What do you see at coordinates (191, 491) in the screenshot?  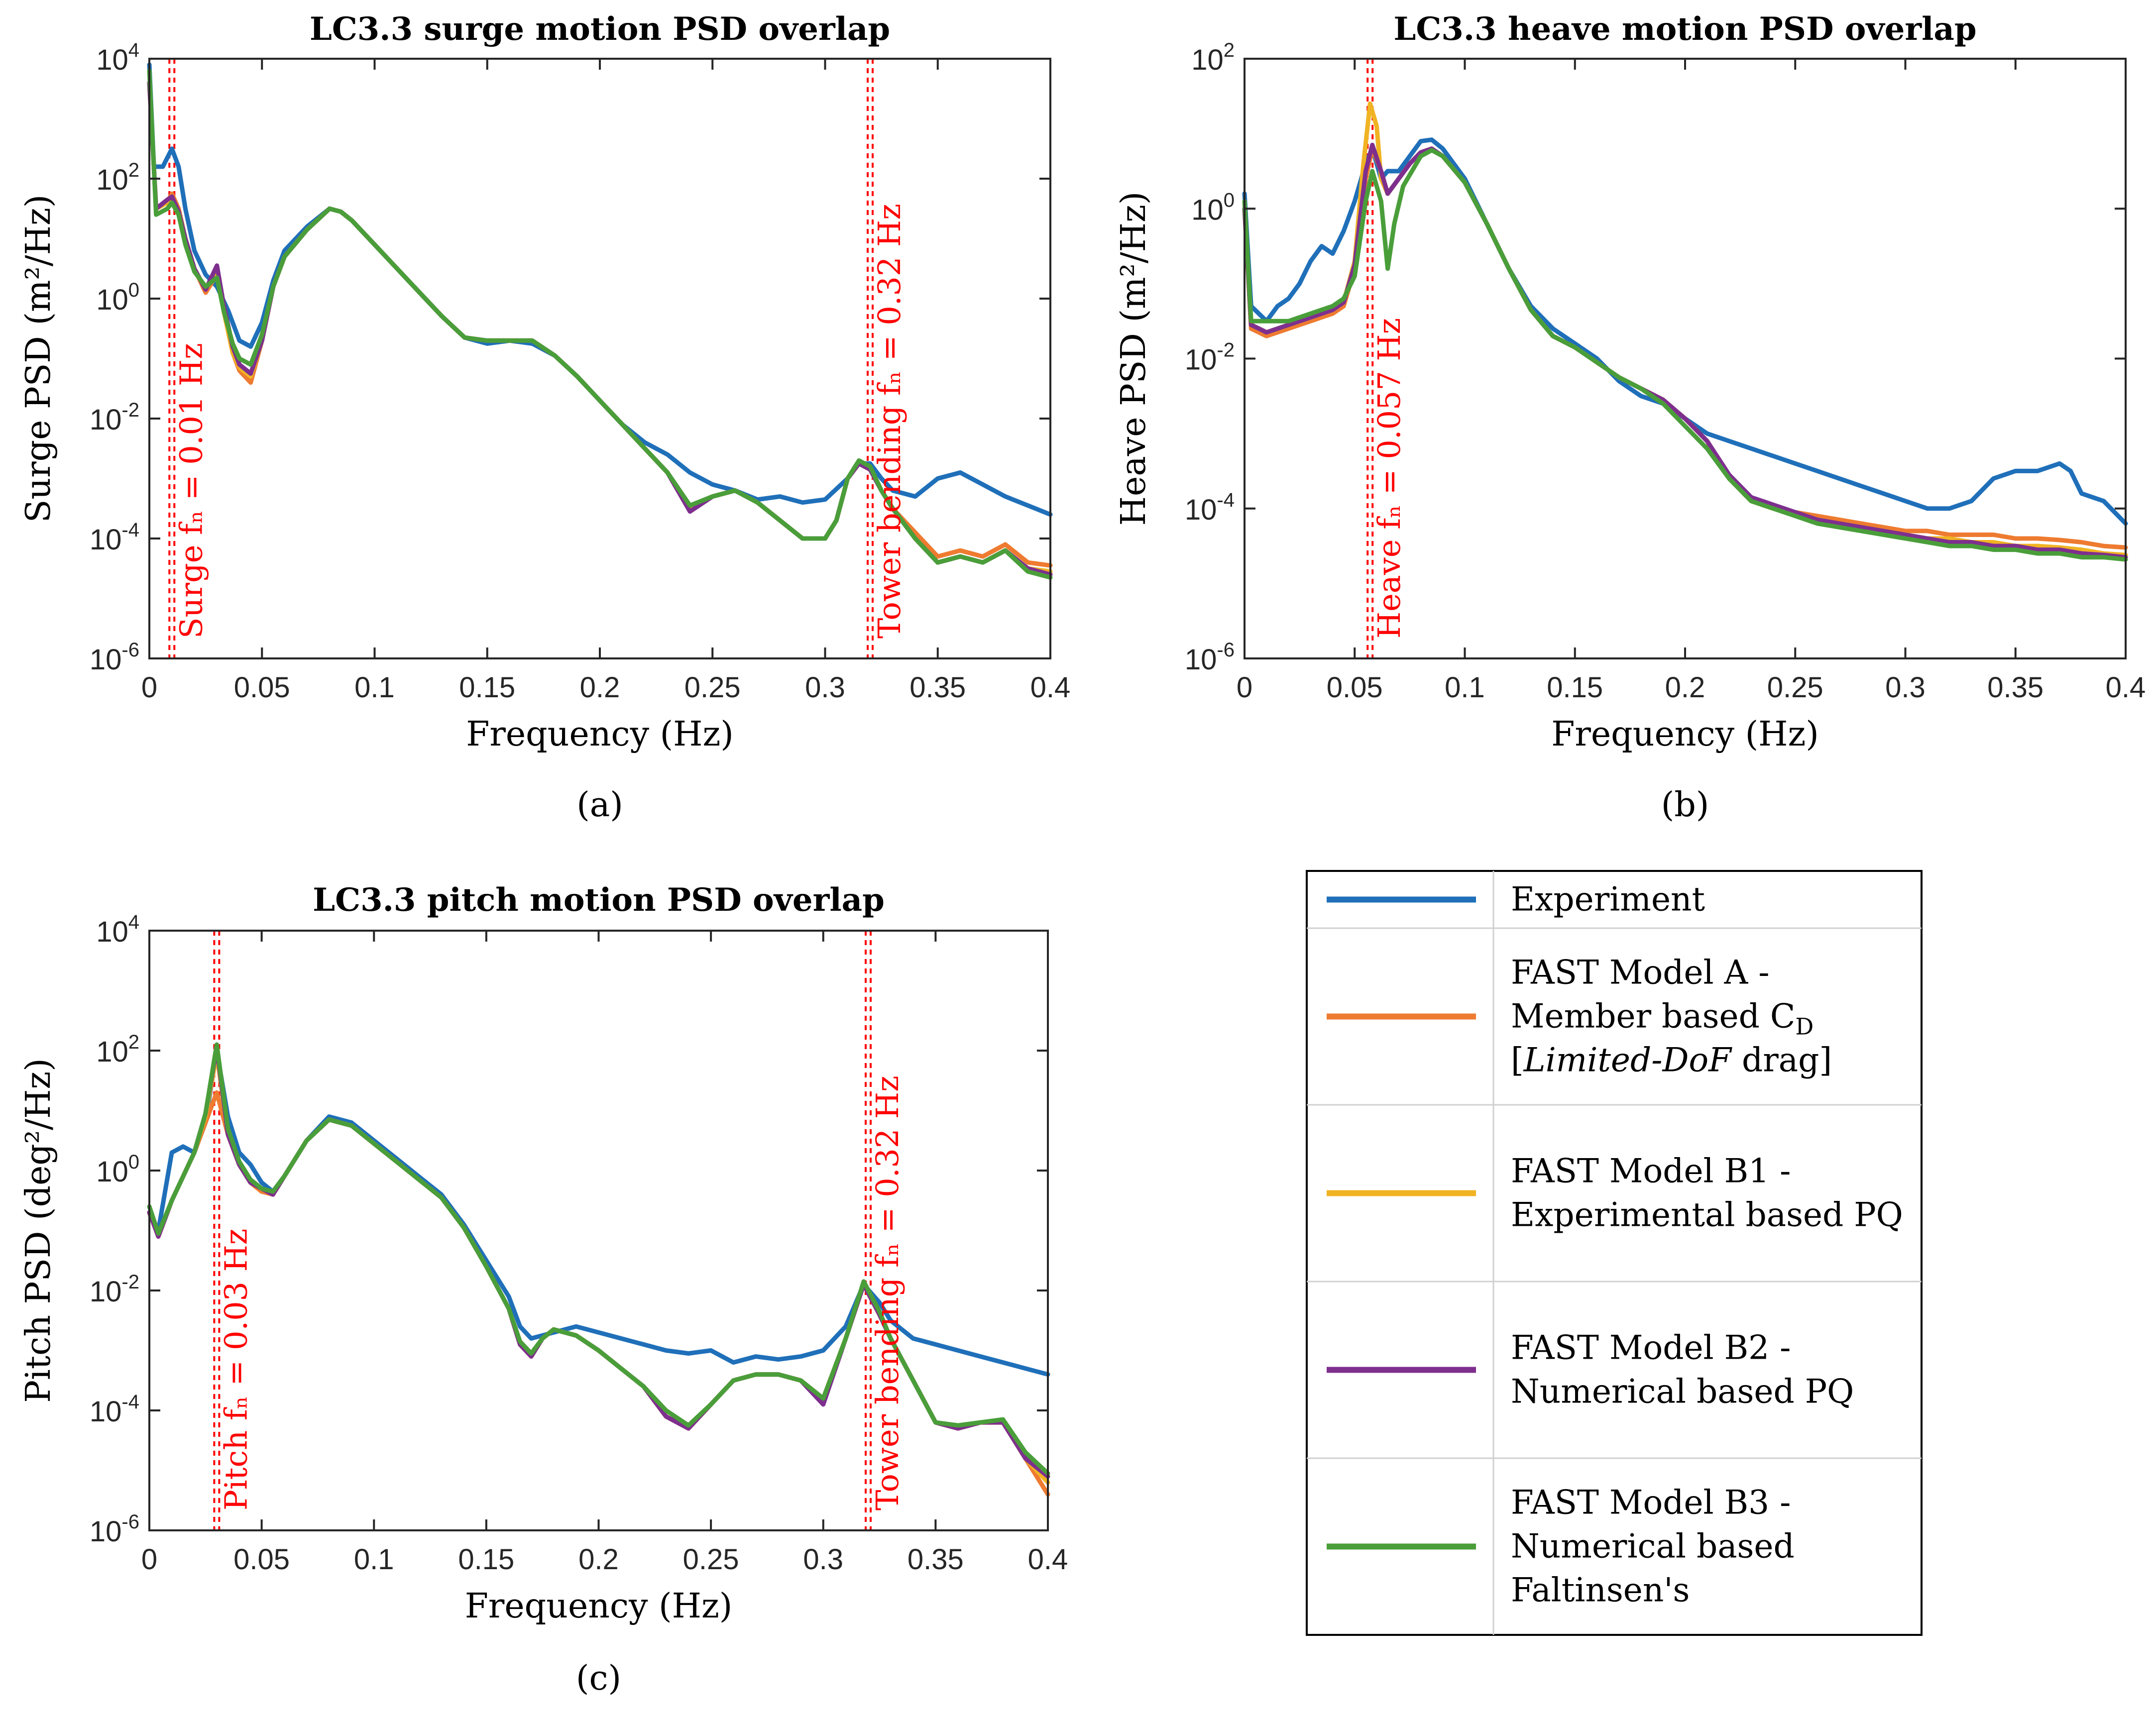 I see `annotation-label: Surge fₙ = 0.01 Hz` at bounding box center [191, 491].